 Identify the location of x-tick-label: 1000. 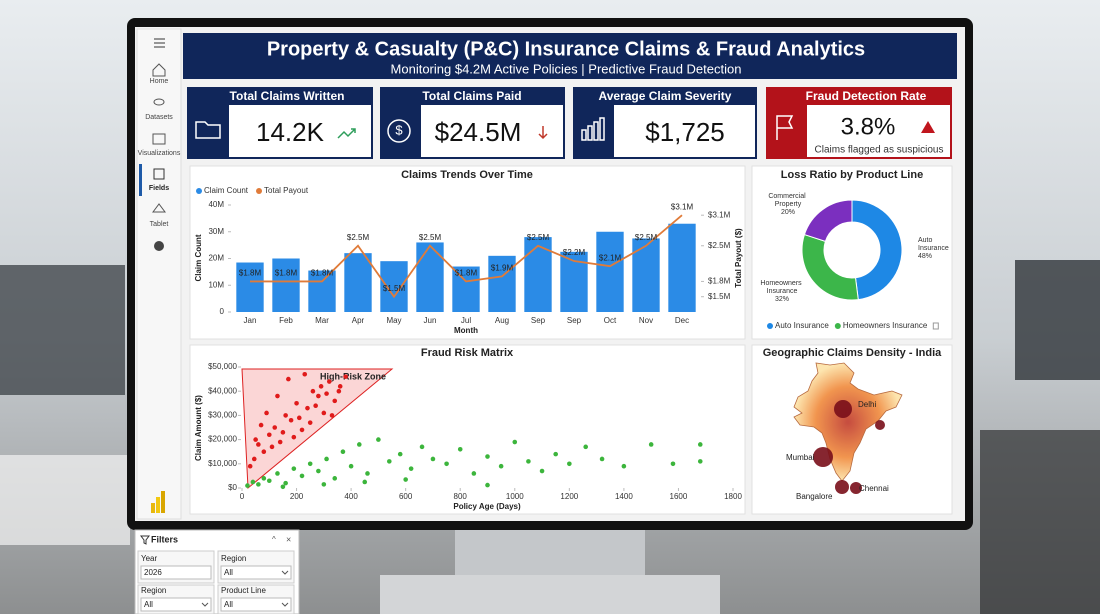
(515, 496).